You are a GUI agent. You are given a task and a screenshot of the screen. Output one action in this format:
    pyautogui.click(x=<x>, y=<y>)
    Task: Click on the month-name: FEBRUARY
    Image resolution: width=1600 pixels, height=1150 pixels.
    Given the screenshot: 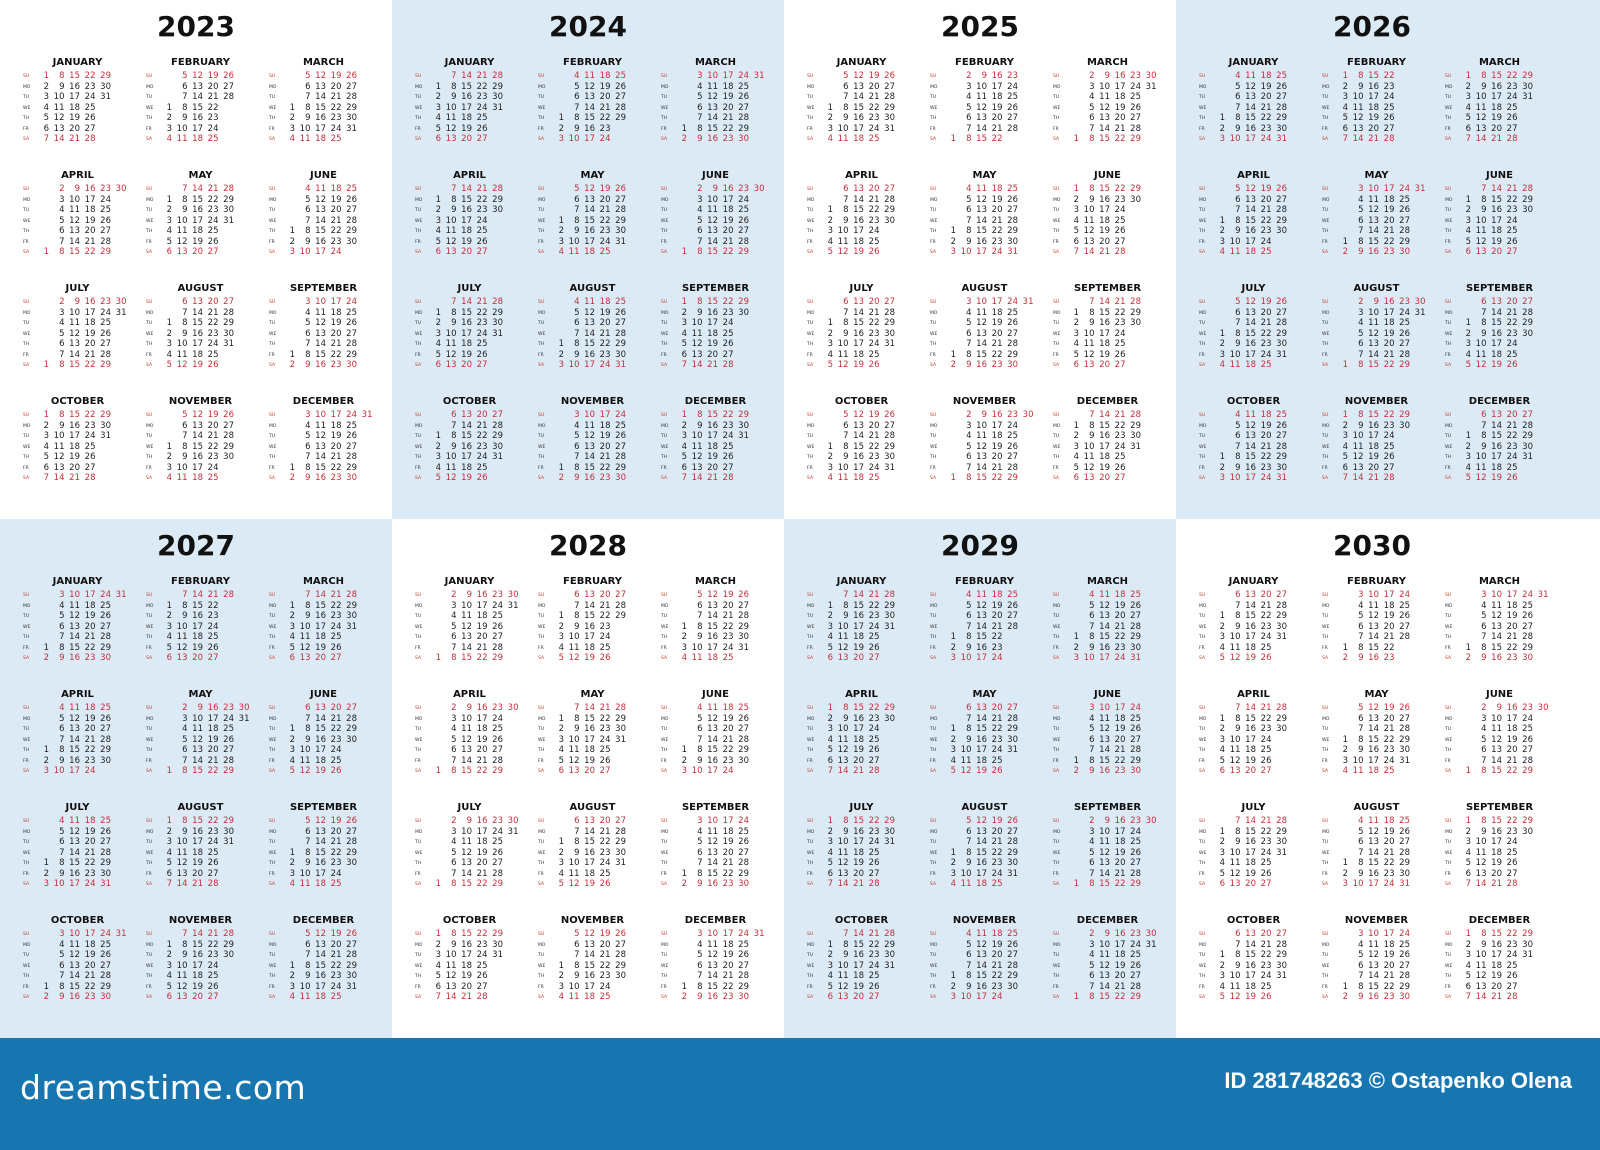 What is the action you would take?
    pyautogui.click(x=984, y=62)
    